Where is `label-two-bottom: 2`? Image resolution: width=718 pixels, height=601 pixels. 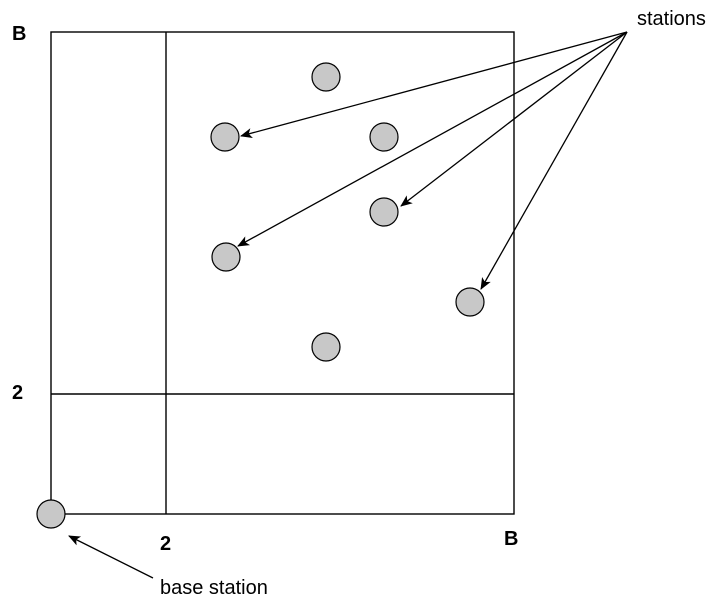 label-two-bottom: 2 is located at coordinates (165, 544).